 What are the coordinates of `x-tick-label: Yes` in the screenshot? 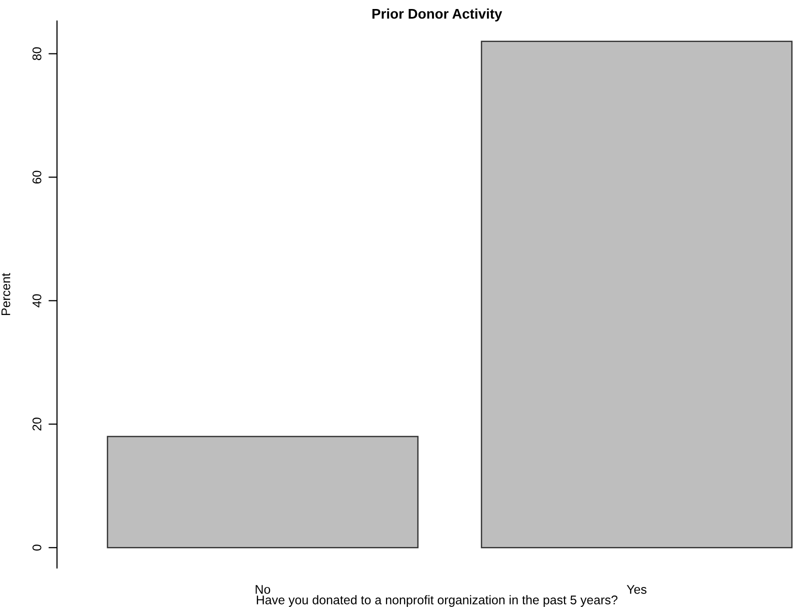 It's located at (636, 589).